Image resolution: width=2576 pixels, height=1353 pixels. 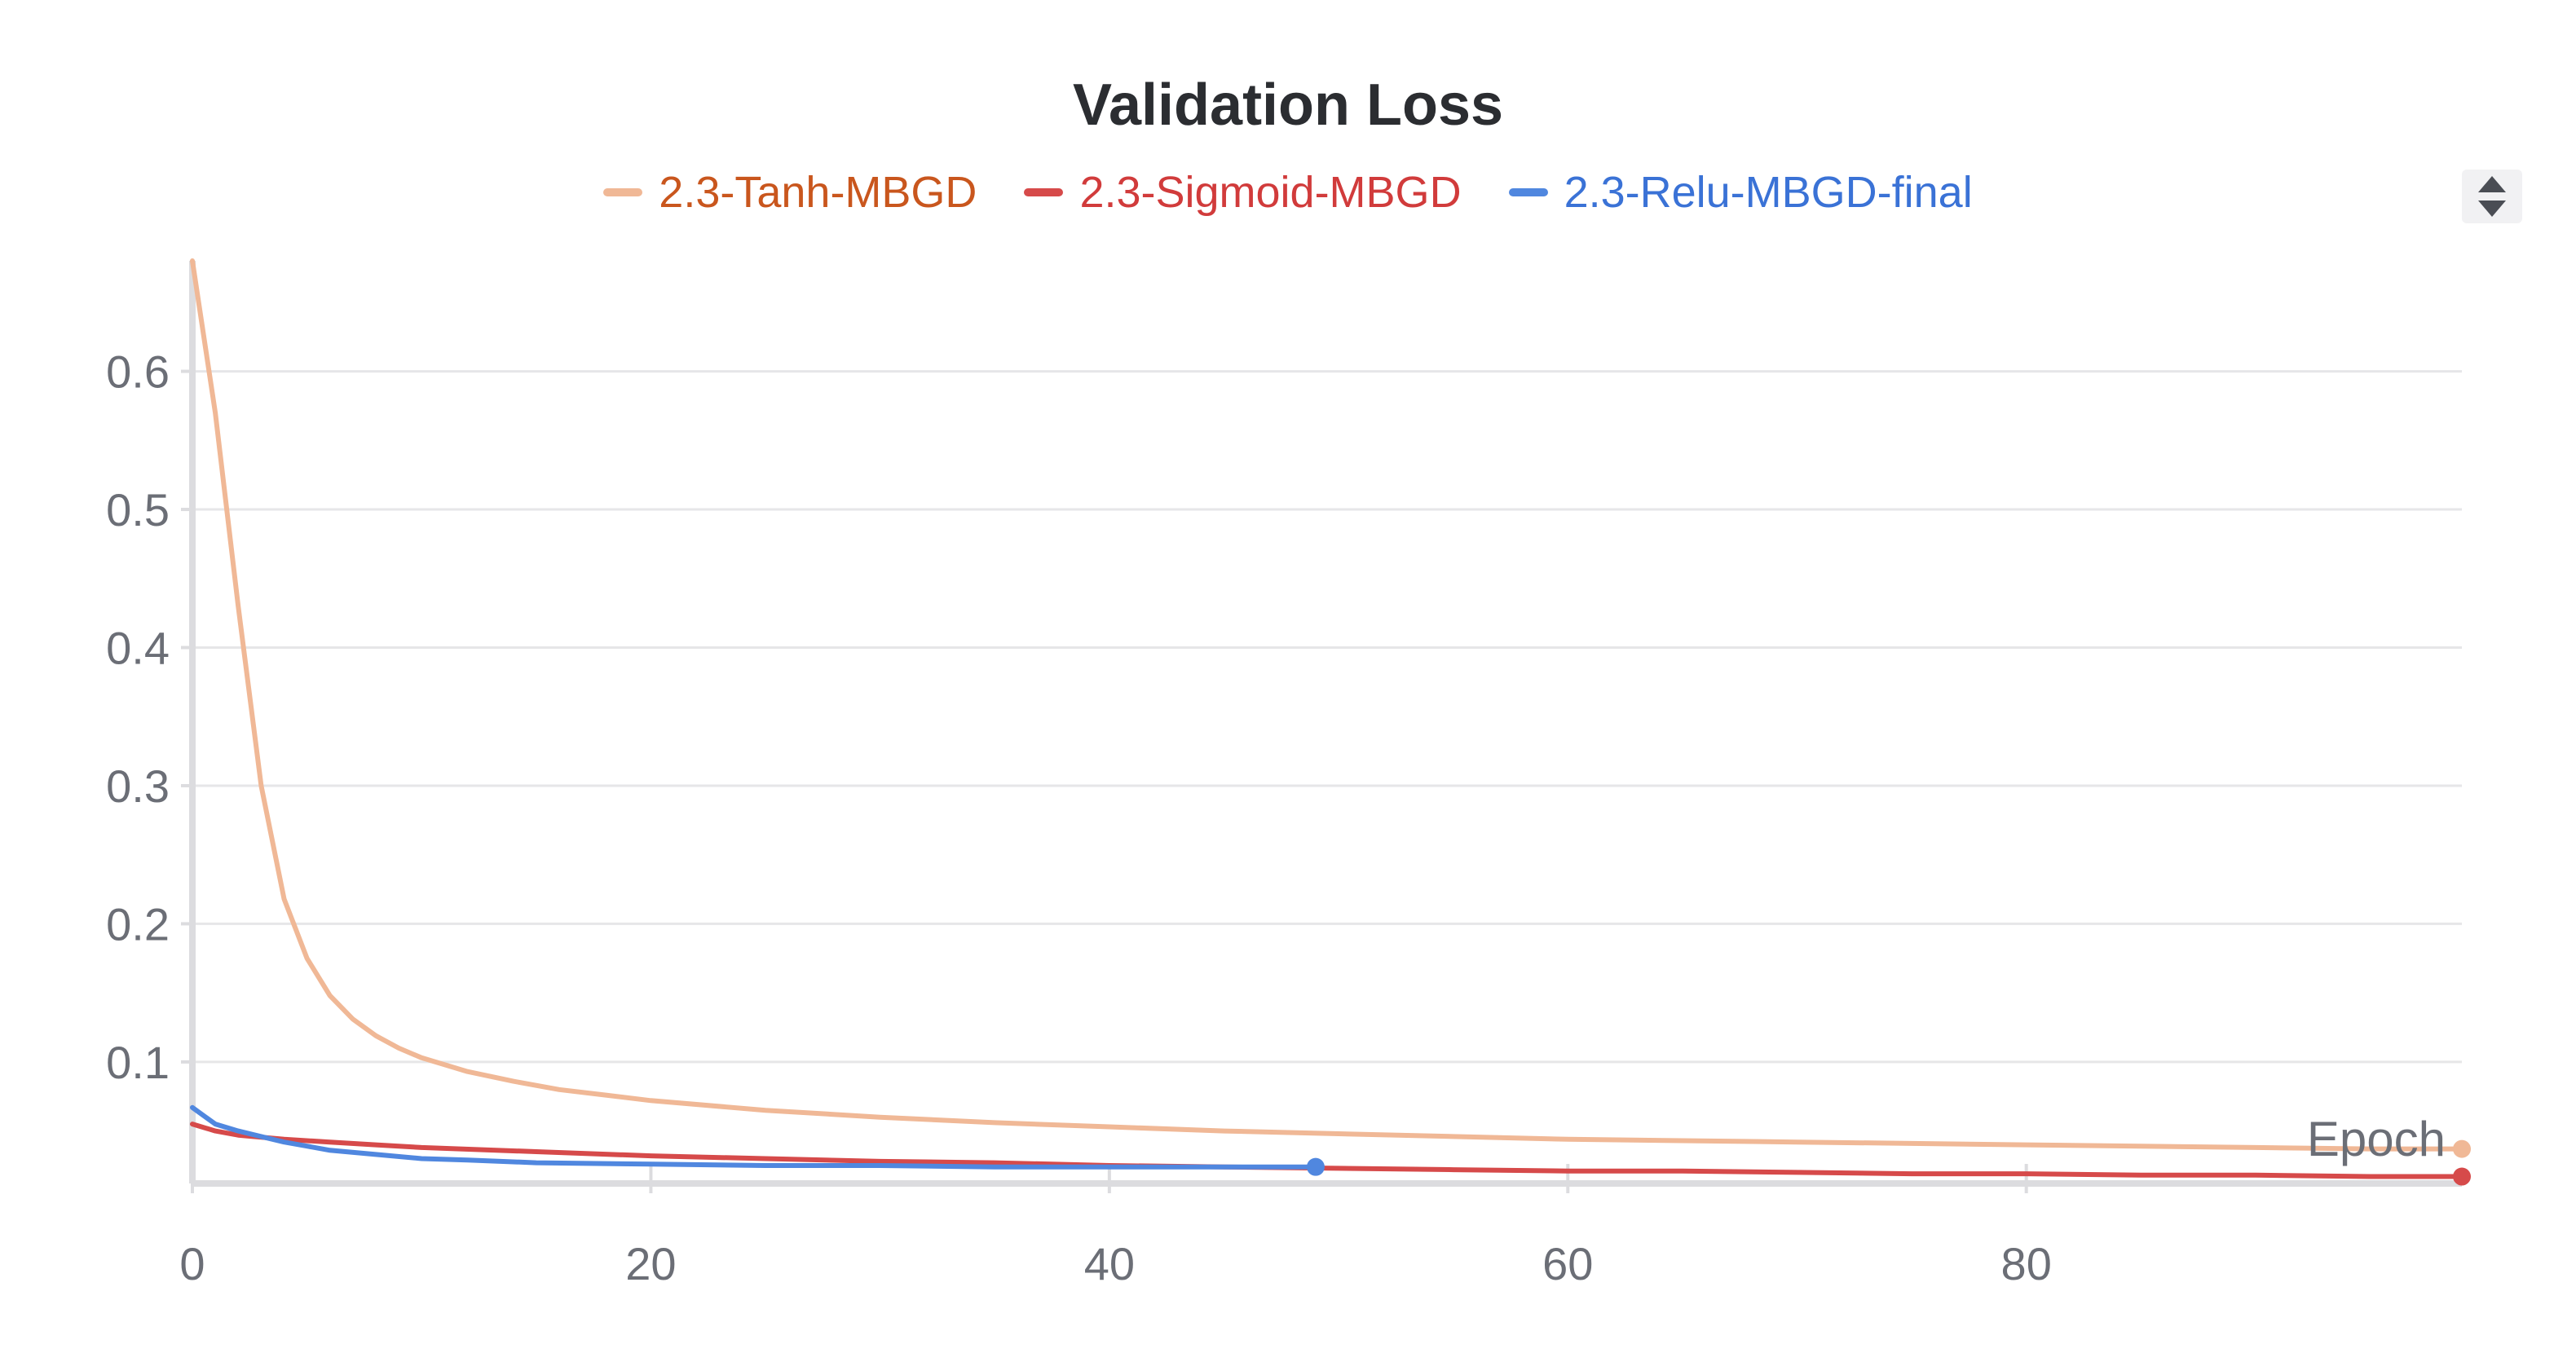 What do you see at coordinates (1109, 1263) in the screenshot?
I see `x-tick-label: 40` at bounding box center [1109, 1263].